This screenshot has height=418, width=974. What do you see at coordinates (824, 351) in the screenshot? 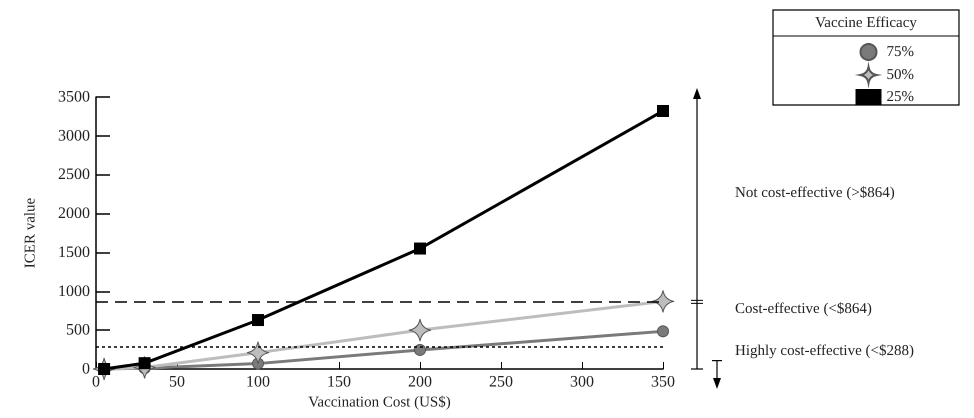
I see `text: Highly cost-effective (<$288)` at bounding box center [824, 351].